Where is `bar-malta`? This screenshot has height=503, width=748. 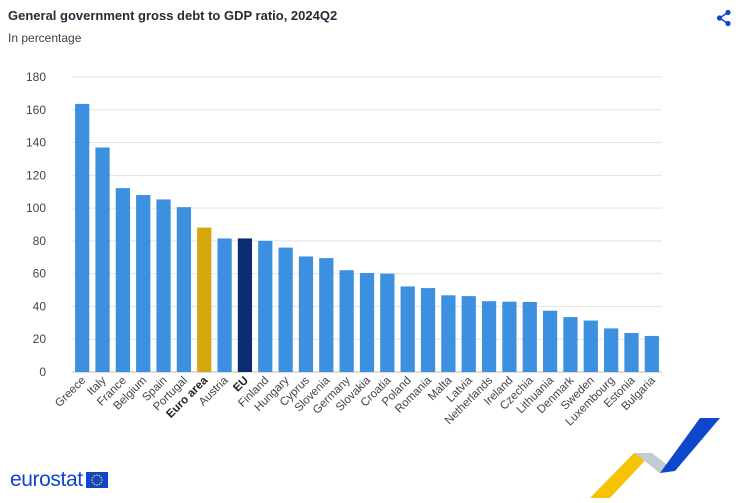 bar-malta is located at coordinates (448, 333).